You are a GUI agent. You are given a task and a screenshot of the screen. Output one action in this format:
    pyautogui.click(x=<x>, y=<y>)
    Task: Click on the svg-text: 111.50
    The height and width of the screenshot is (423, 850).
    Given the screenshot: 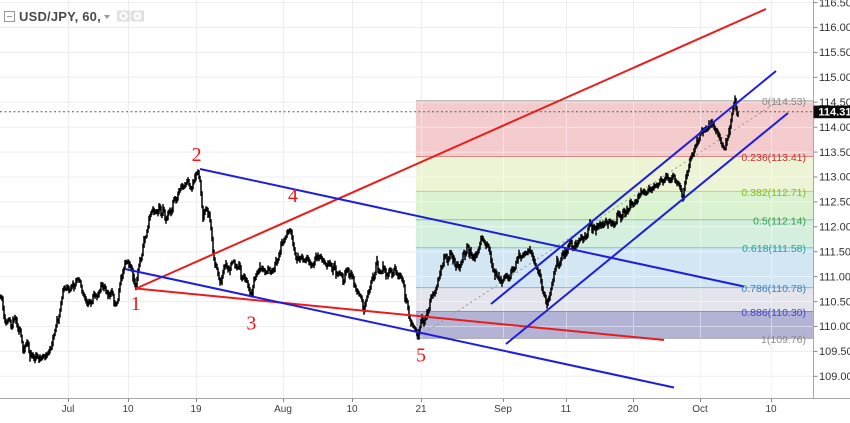 What is the action you would take?
    pyautogui.click(x=834, y=252)
    